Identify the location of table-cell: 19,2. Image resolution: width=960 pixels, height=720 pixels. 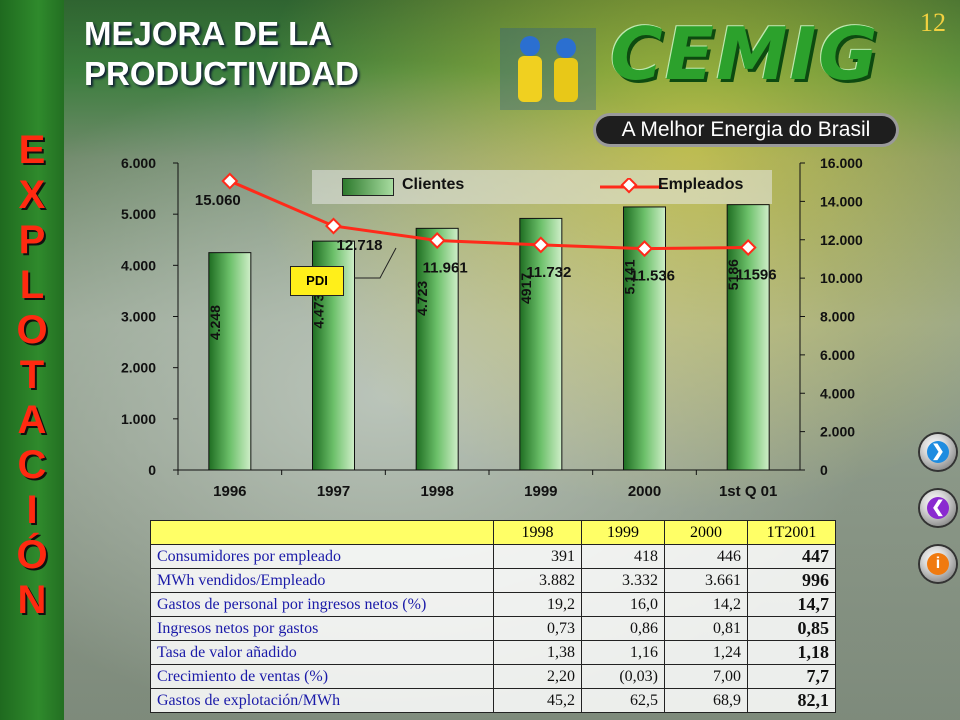
(537, 604).